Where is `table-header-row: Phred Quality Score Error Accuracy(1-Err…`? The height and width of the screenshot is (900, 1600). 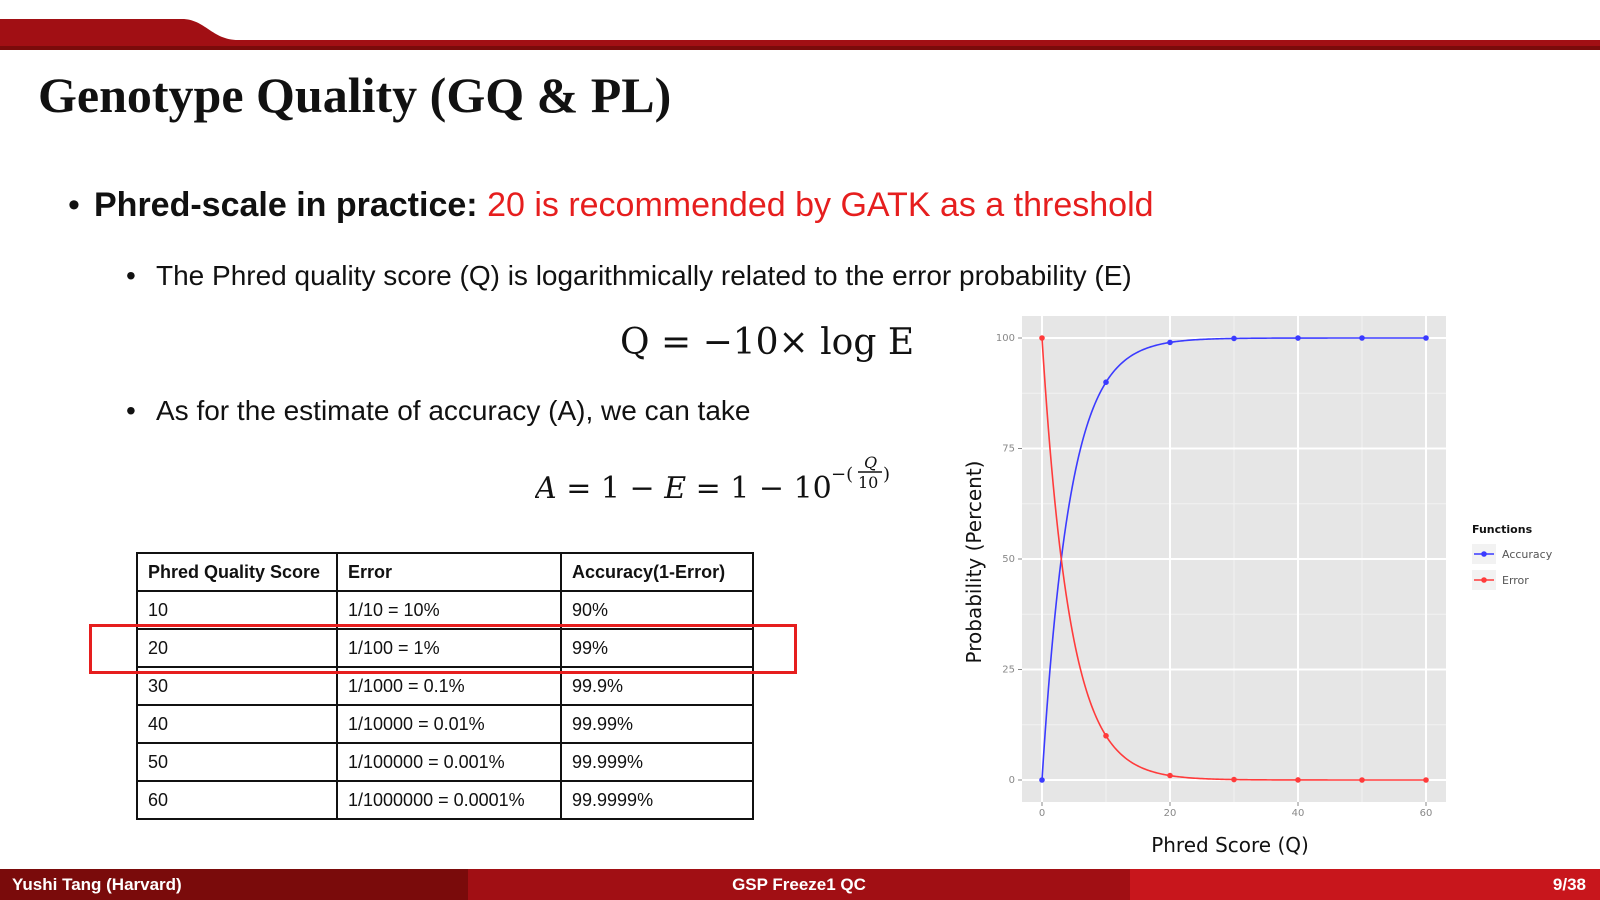 table-header-row: Phred Quality Score Error Accuracy(1-Err… is located at coordinates (445, 572).